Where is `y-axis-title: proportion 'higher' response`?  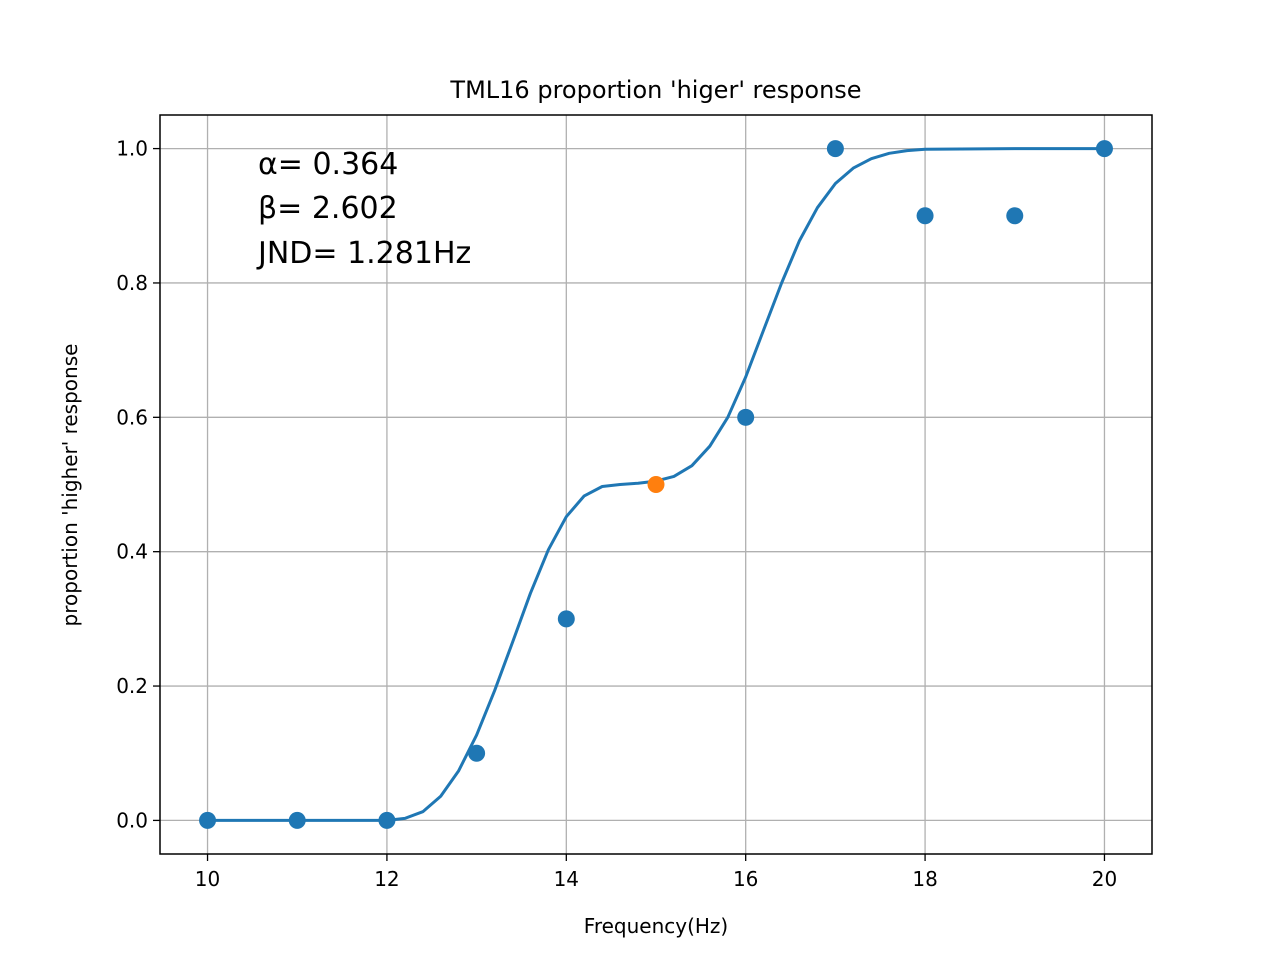 y-axis-title: proportion 'higher' response is located at coordinates (70, 485).